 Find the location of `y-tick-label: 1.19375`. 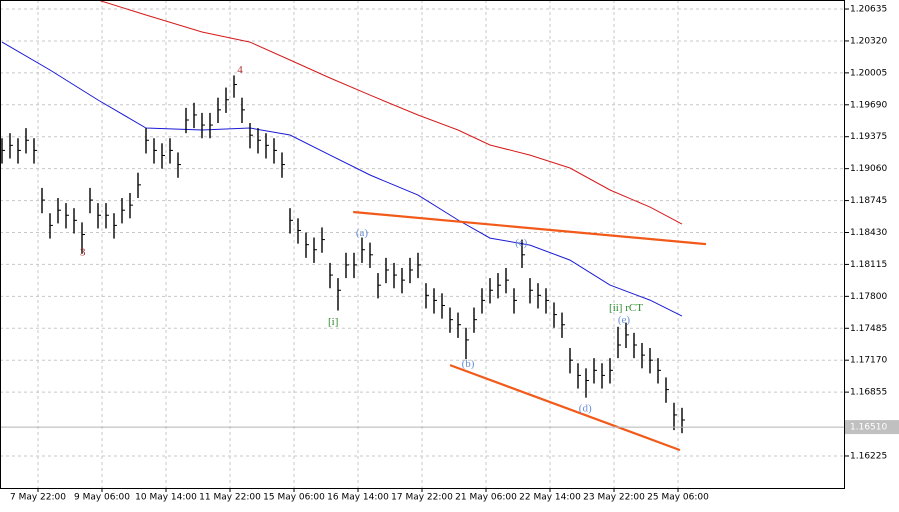

y-tick-label: 1.19375 is located at coordinates (868, 137).